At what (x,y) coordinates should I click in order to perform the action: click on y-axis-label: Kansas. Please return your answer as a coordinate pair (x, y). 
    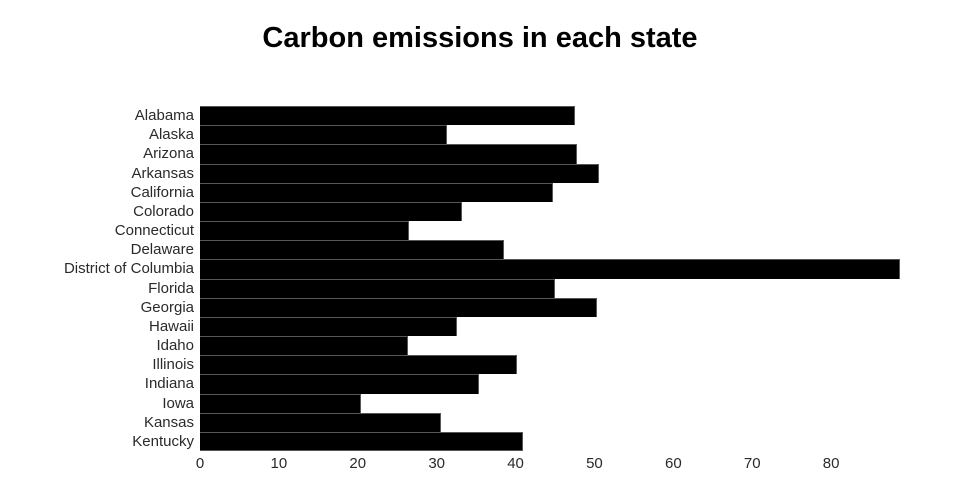
    Looking at the image, I should click on (168, 422).